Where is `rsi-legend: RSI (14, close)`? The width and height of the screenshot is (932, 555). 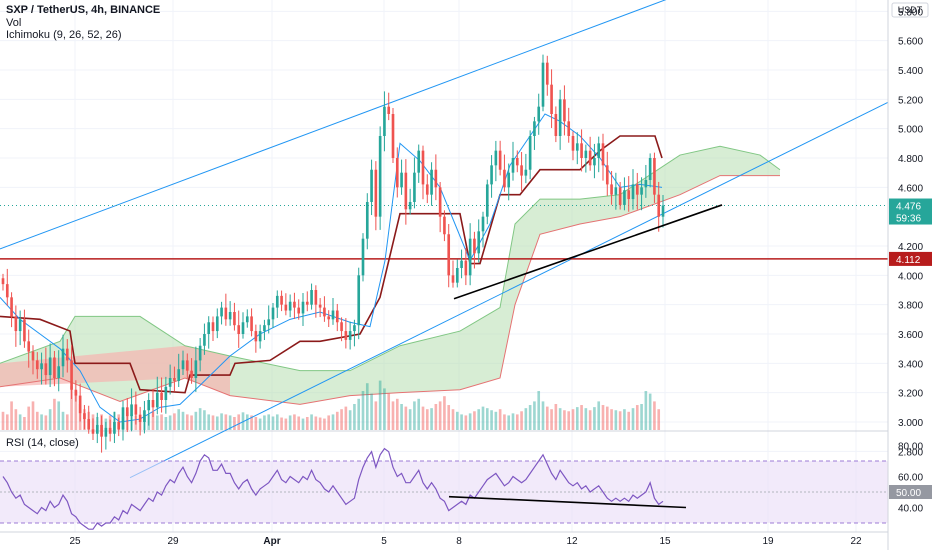 rsi-legend: RSI (14, close) is located at coordinates (42, 443).